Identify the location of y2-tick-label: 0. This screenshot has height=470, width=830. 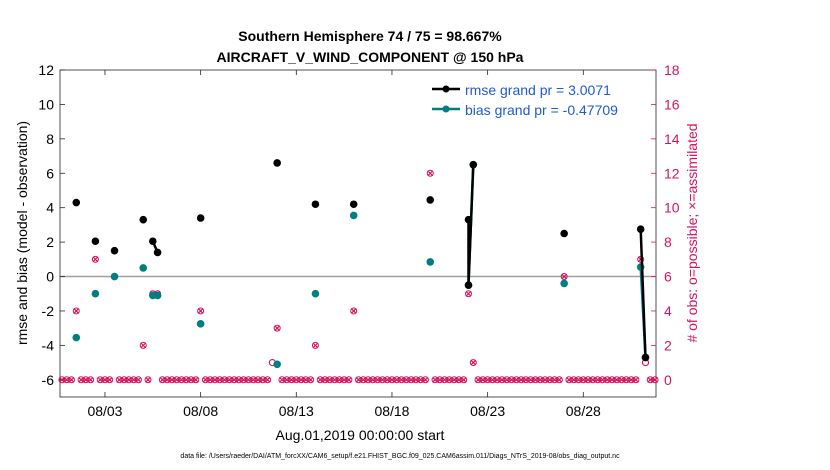
(668, 380).